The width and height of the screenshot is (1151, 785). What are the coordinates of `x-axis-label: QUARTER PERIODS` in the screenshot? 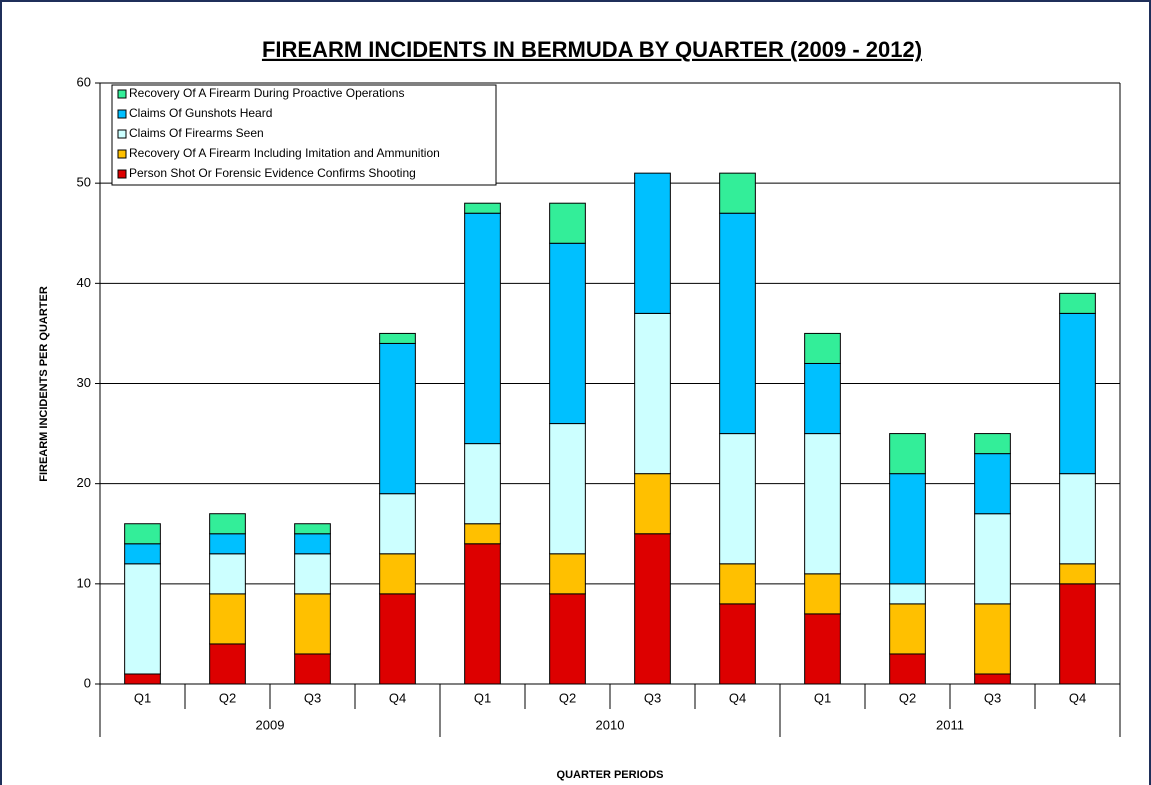 It's located at (610, 775).